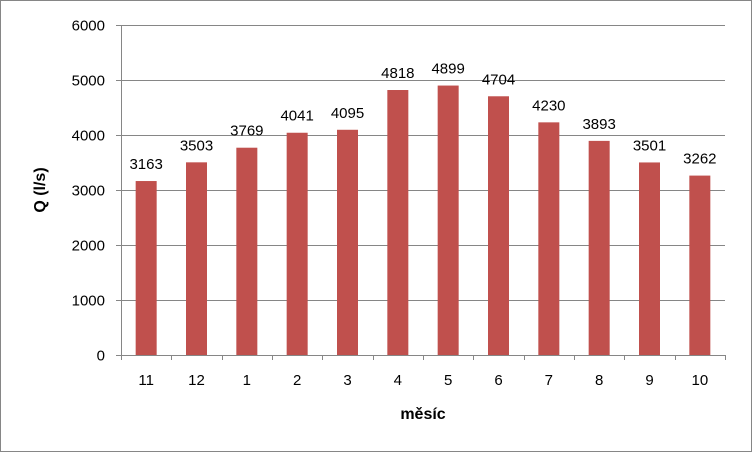 The image size is (752, 452). What do you see at coordinates (145, 164) in the screenshot?
I see `data-label: 3163` at bounding box center [145, 164].